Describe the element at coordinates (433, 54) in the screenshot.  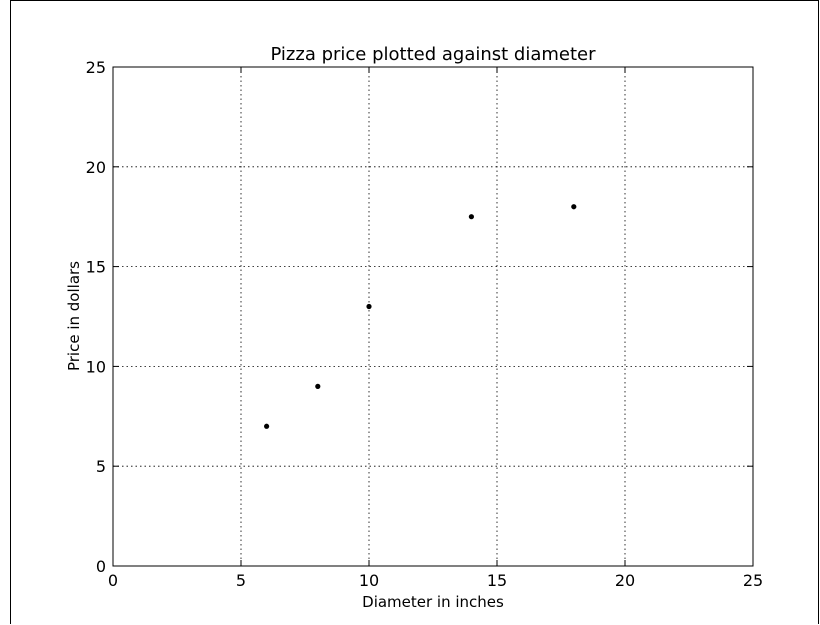
I see `chart-title: Pizza price plotted against diameter` at that location.